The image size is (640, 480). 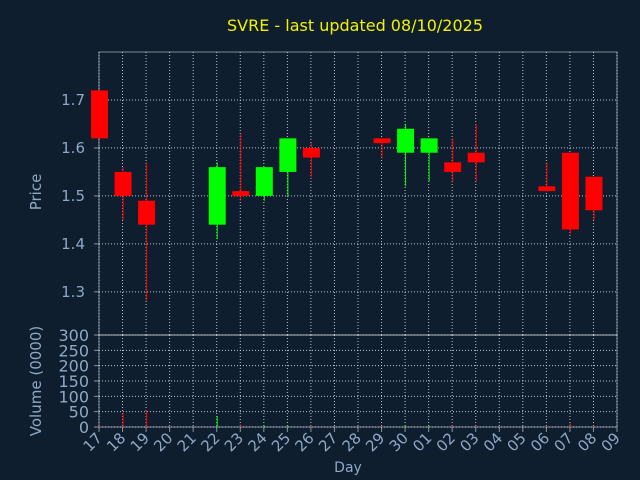 I want to click on price-axis-label: Price, so click(x=36, y=192).